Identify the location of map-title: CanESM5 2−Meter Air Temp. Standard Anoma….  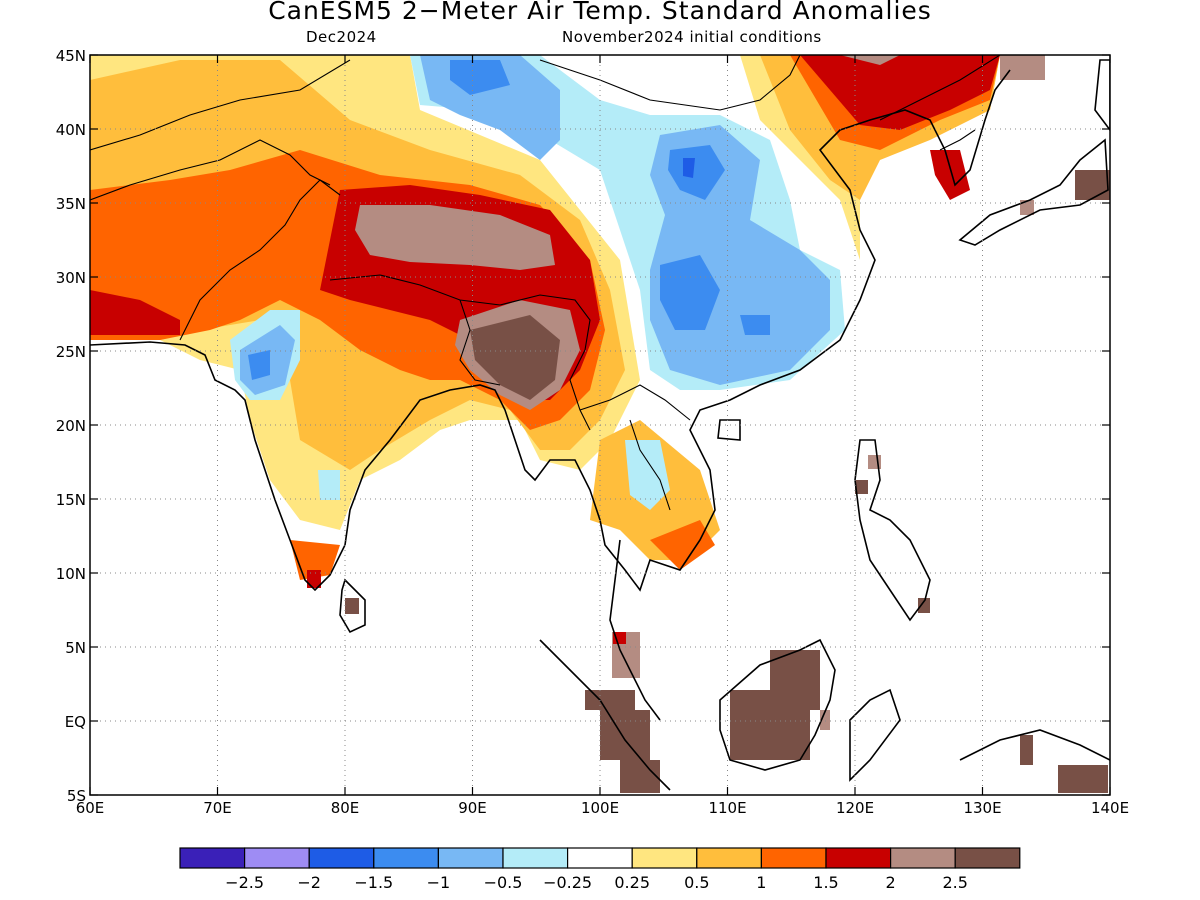
(600, 12).